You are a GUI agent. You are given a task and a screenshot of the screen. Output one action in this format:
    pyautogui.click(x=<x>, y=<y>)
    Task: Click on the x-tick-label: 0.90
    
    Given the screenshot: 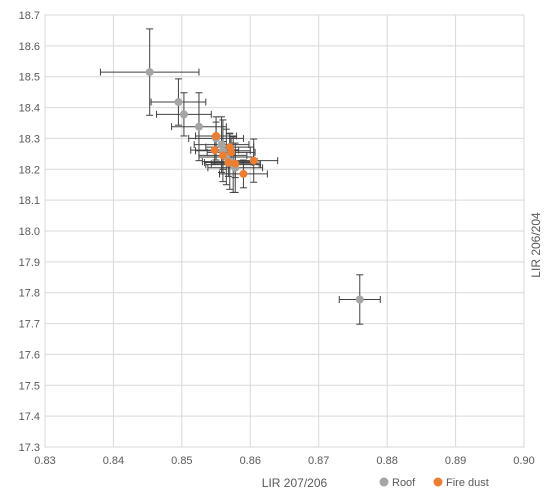 What is the action you would take?
    pyautogui.click(x=523, y=461)
    